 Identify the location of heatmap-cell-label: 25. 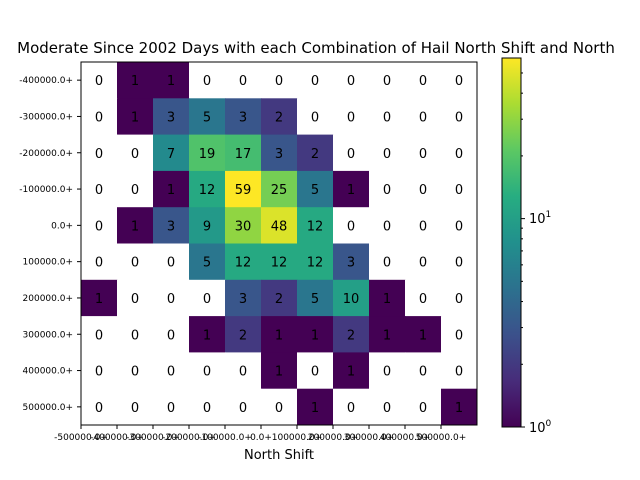
(279, 190).